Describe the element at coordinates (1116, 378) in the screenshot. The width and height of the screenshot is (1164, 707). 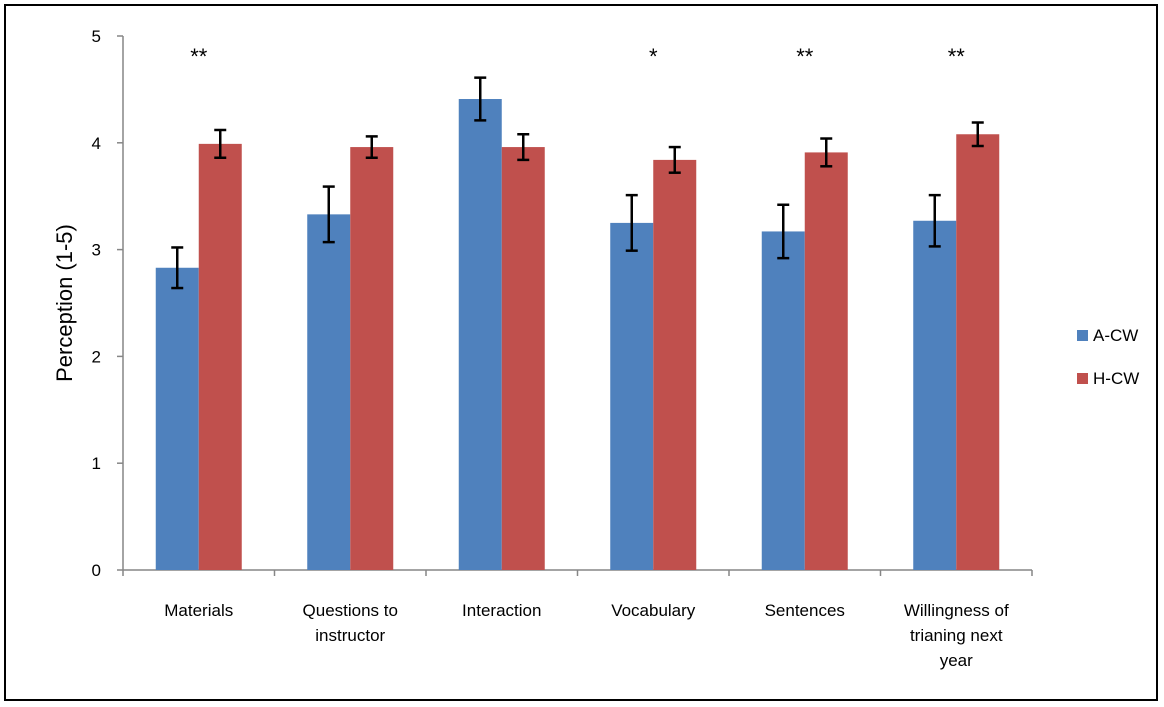
I see `legend-label-h-cw: H-CW` at that location.